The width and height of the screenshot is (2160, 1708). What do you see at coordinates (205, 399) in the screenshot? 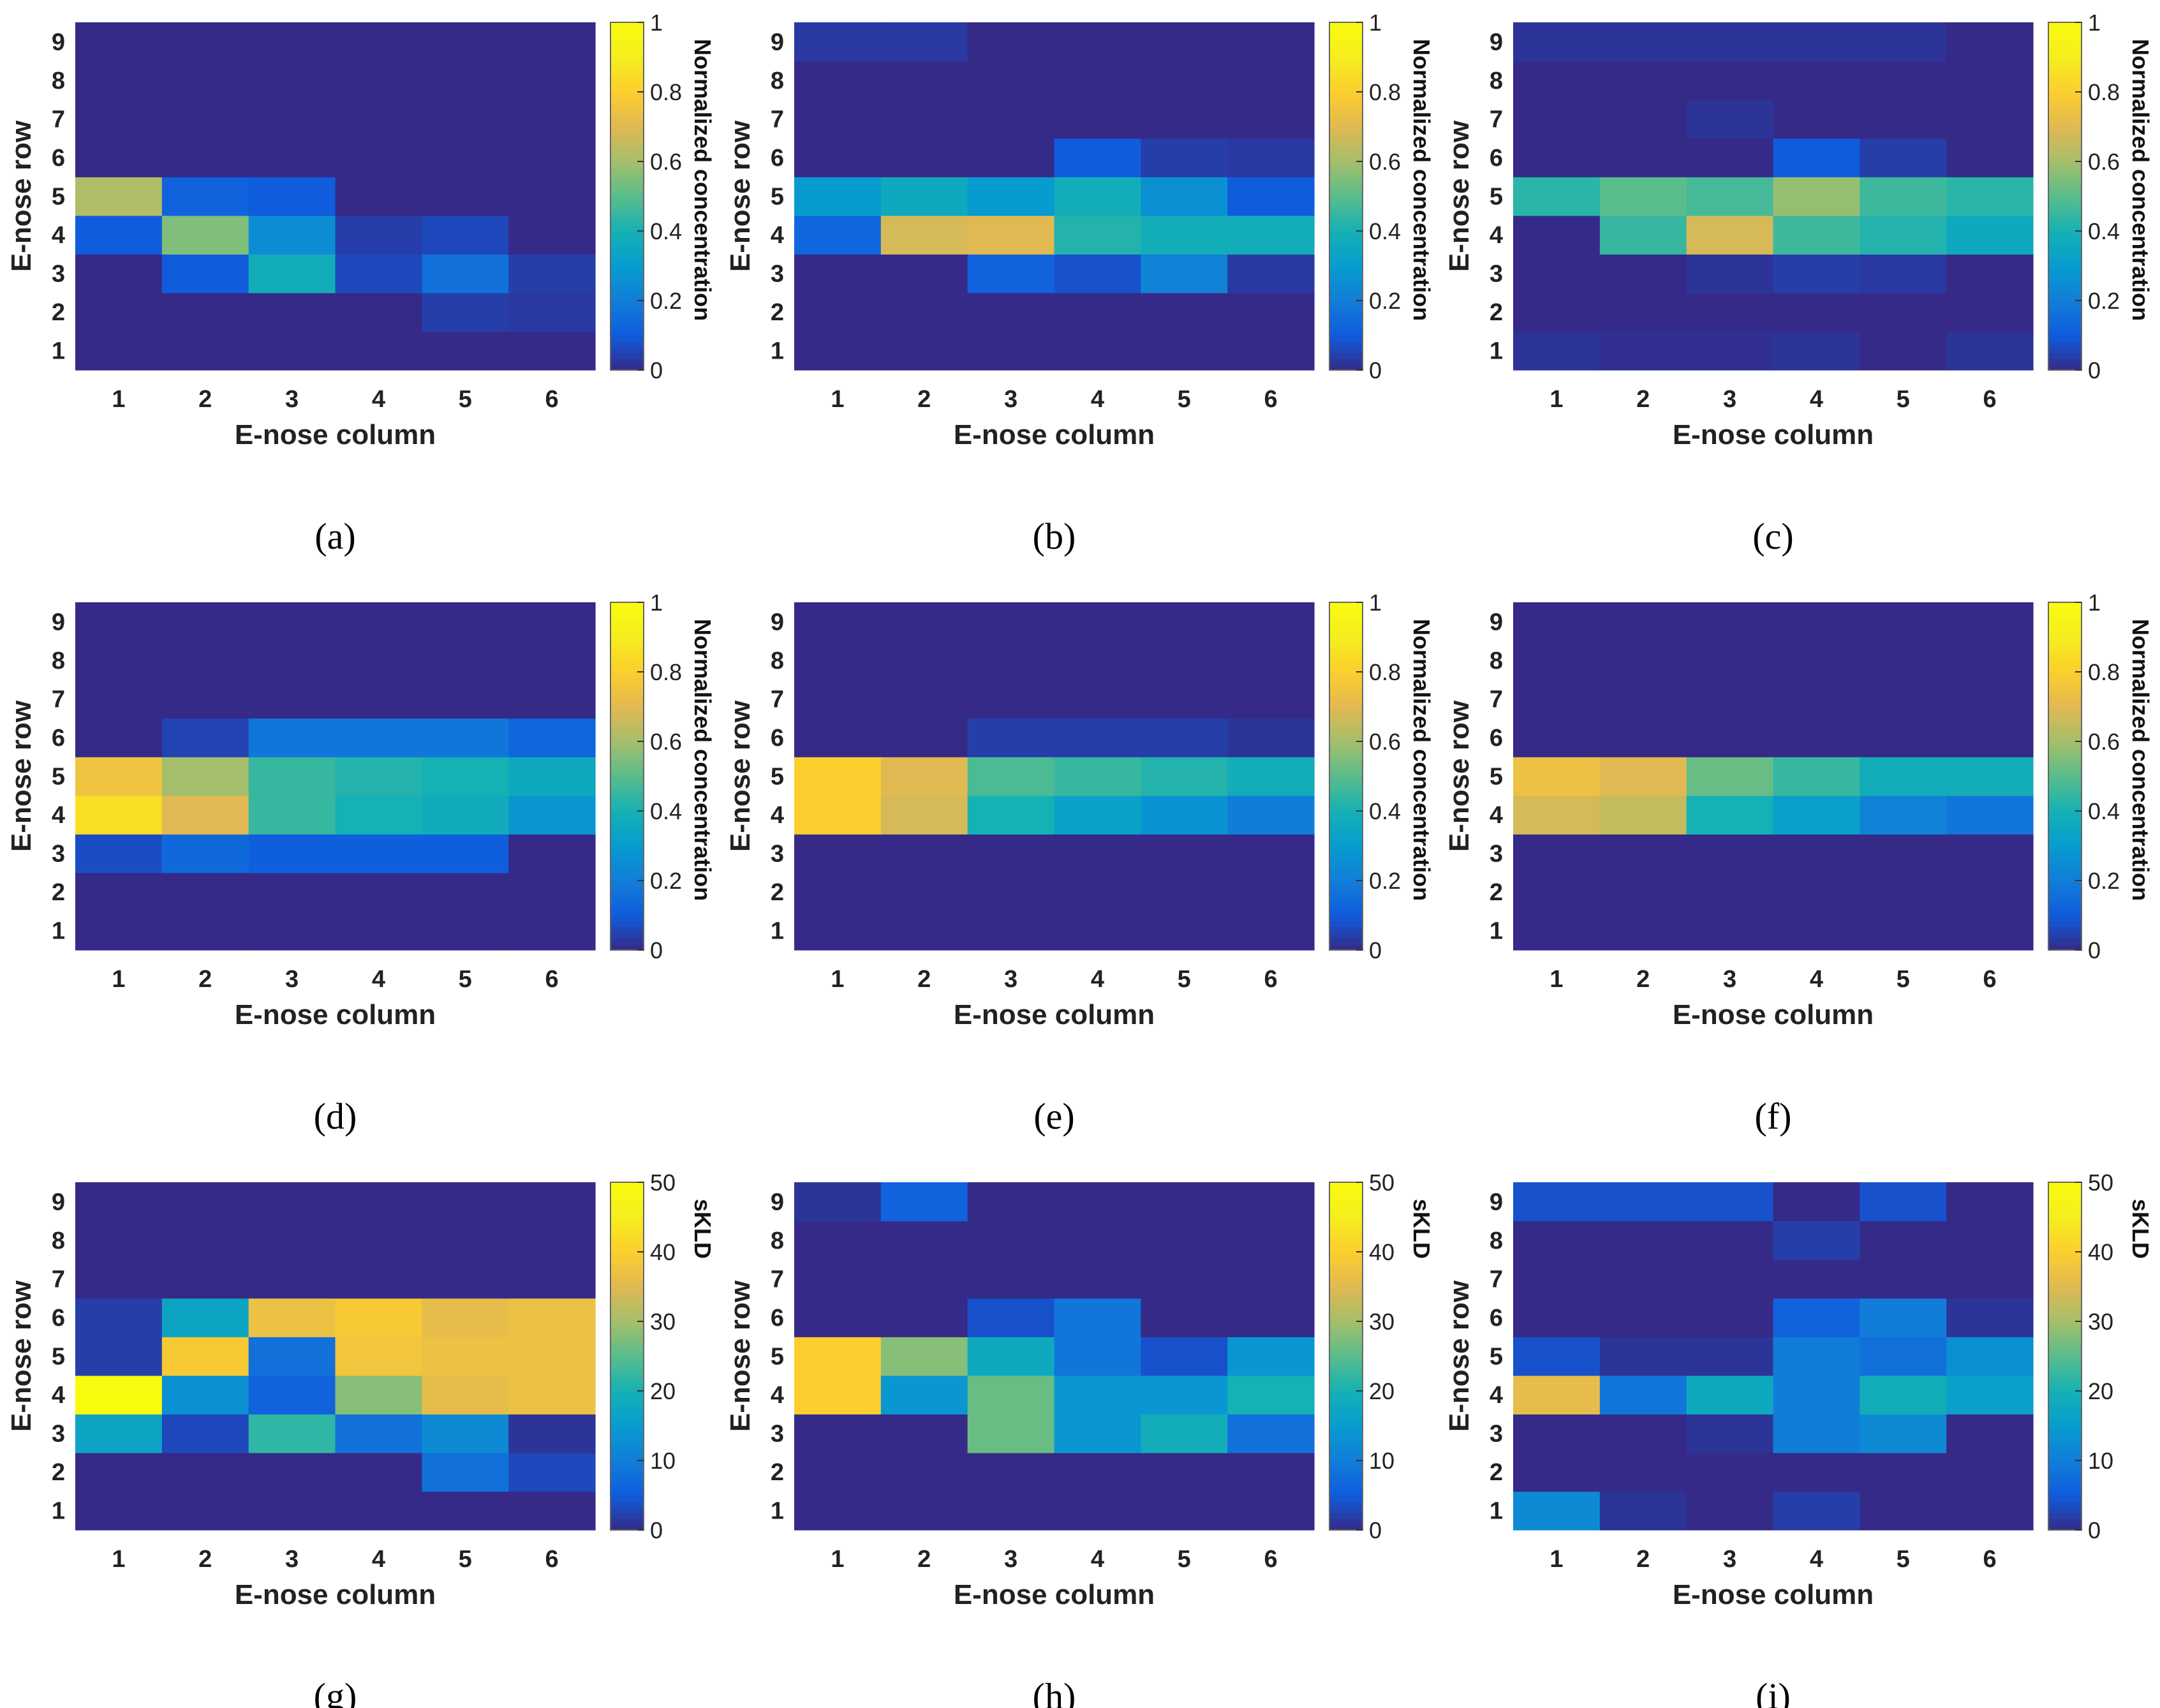
I see `x-tick-label: 2` at bounding box center [205, 399].